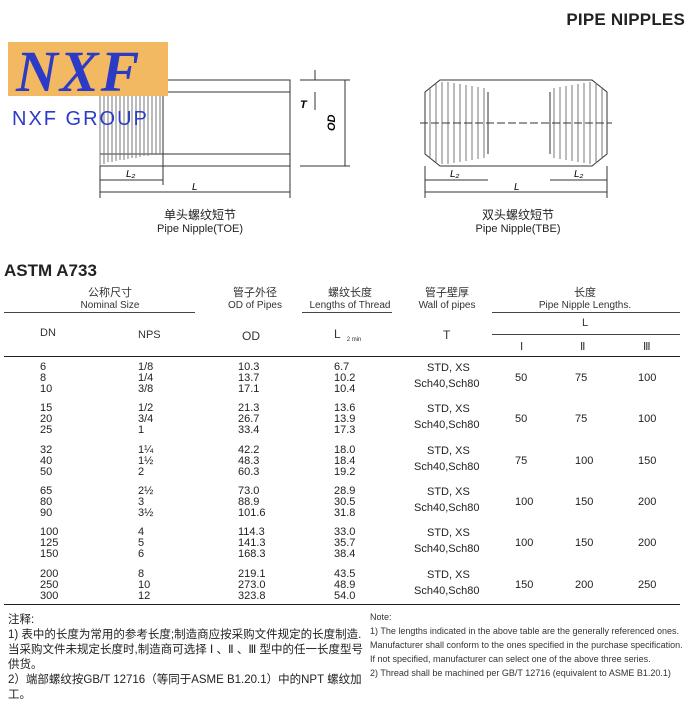 This screenshot has width=697, height=707. I want to click on cell-l2: 48.9, so click(345, 584).